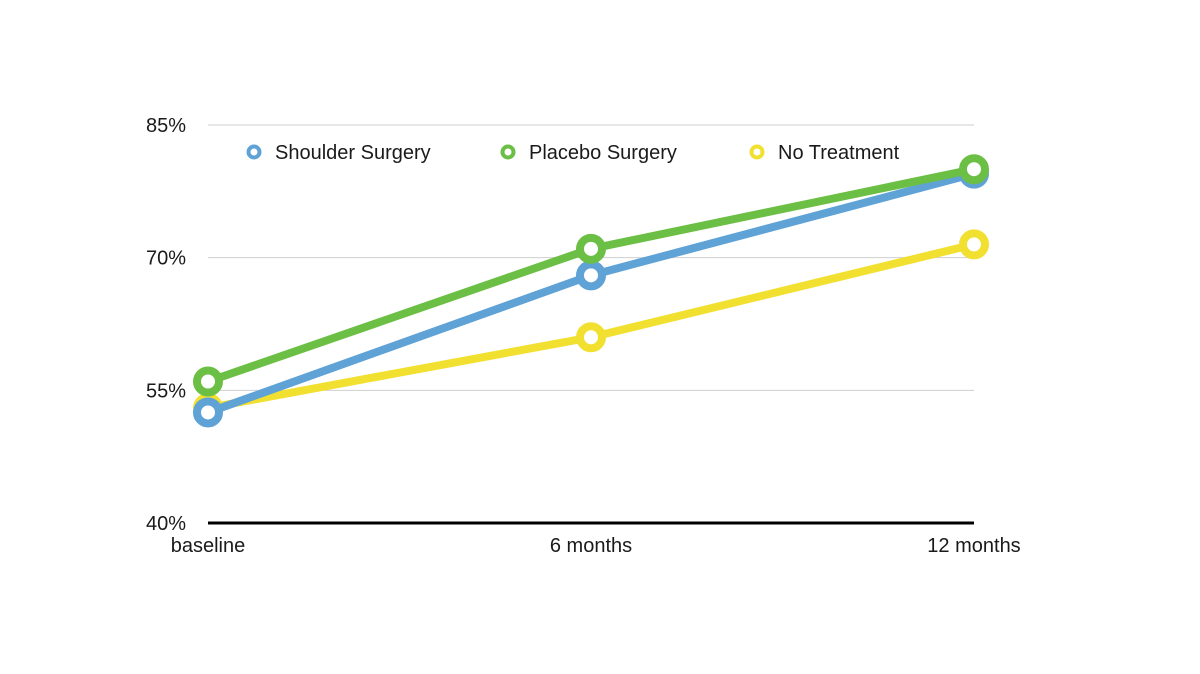  Describe the element at coordinates (591, 248) in the screenshot. I see `data-point-placebo-surgery-6-months` at that location.